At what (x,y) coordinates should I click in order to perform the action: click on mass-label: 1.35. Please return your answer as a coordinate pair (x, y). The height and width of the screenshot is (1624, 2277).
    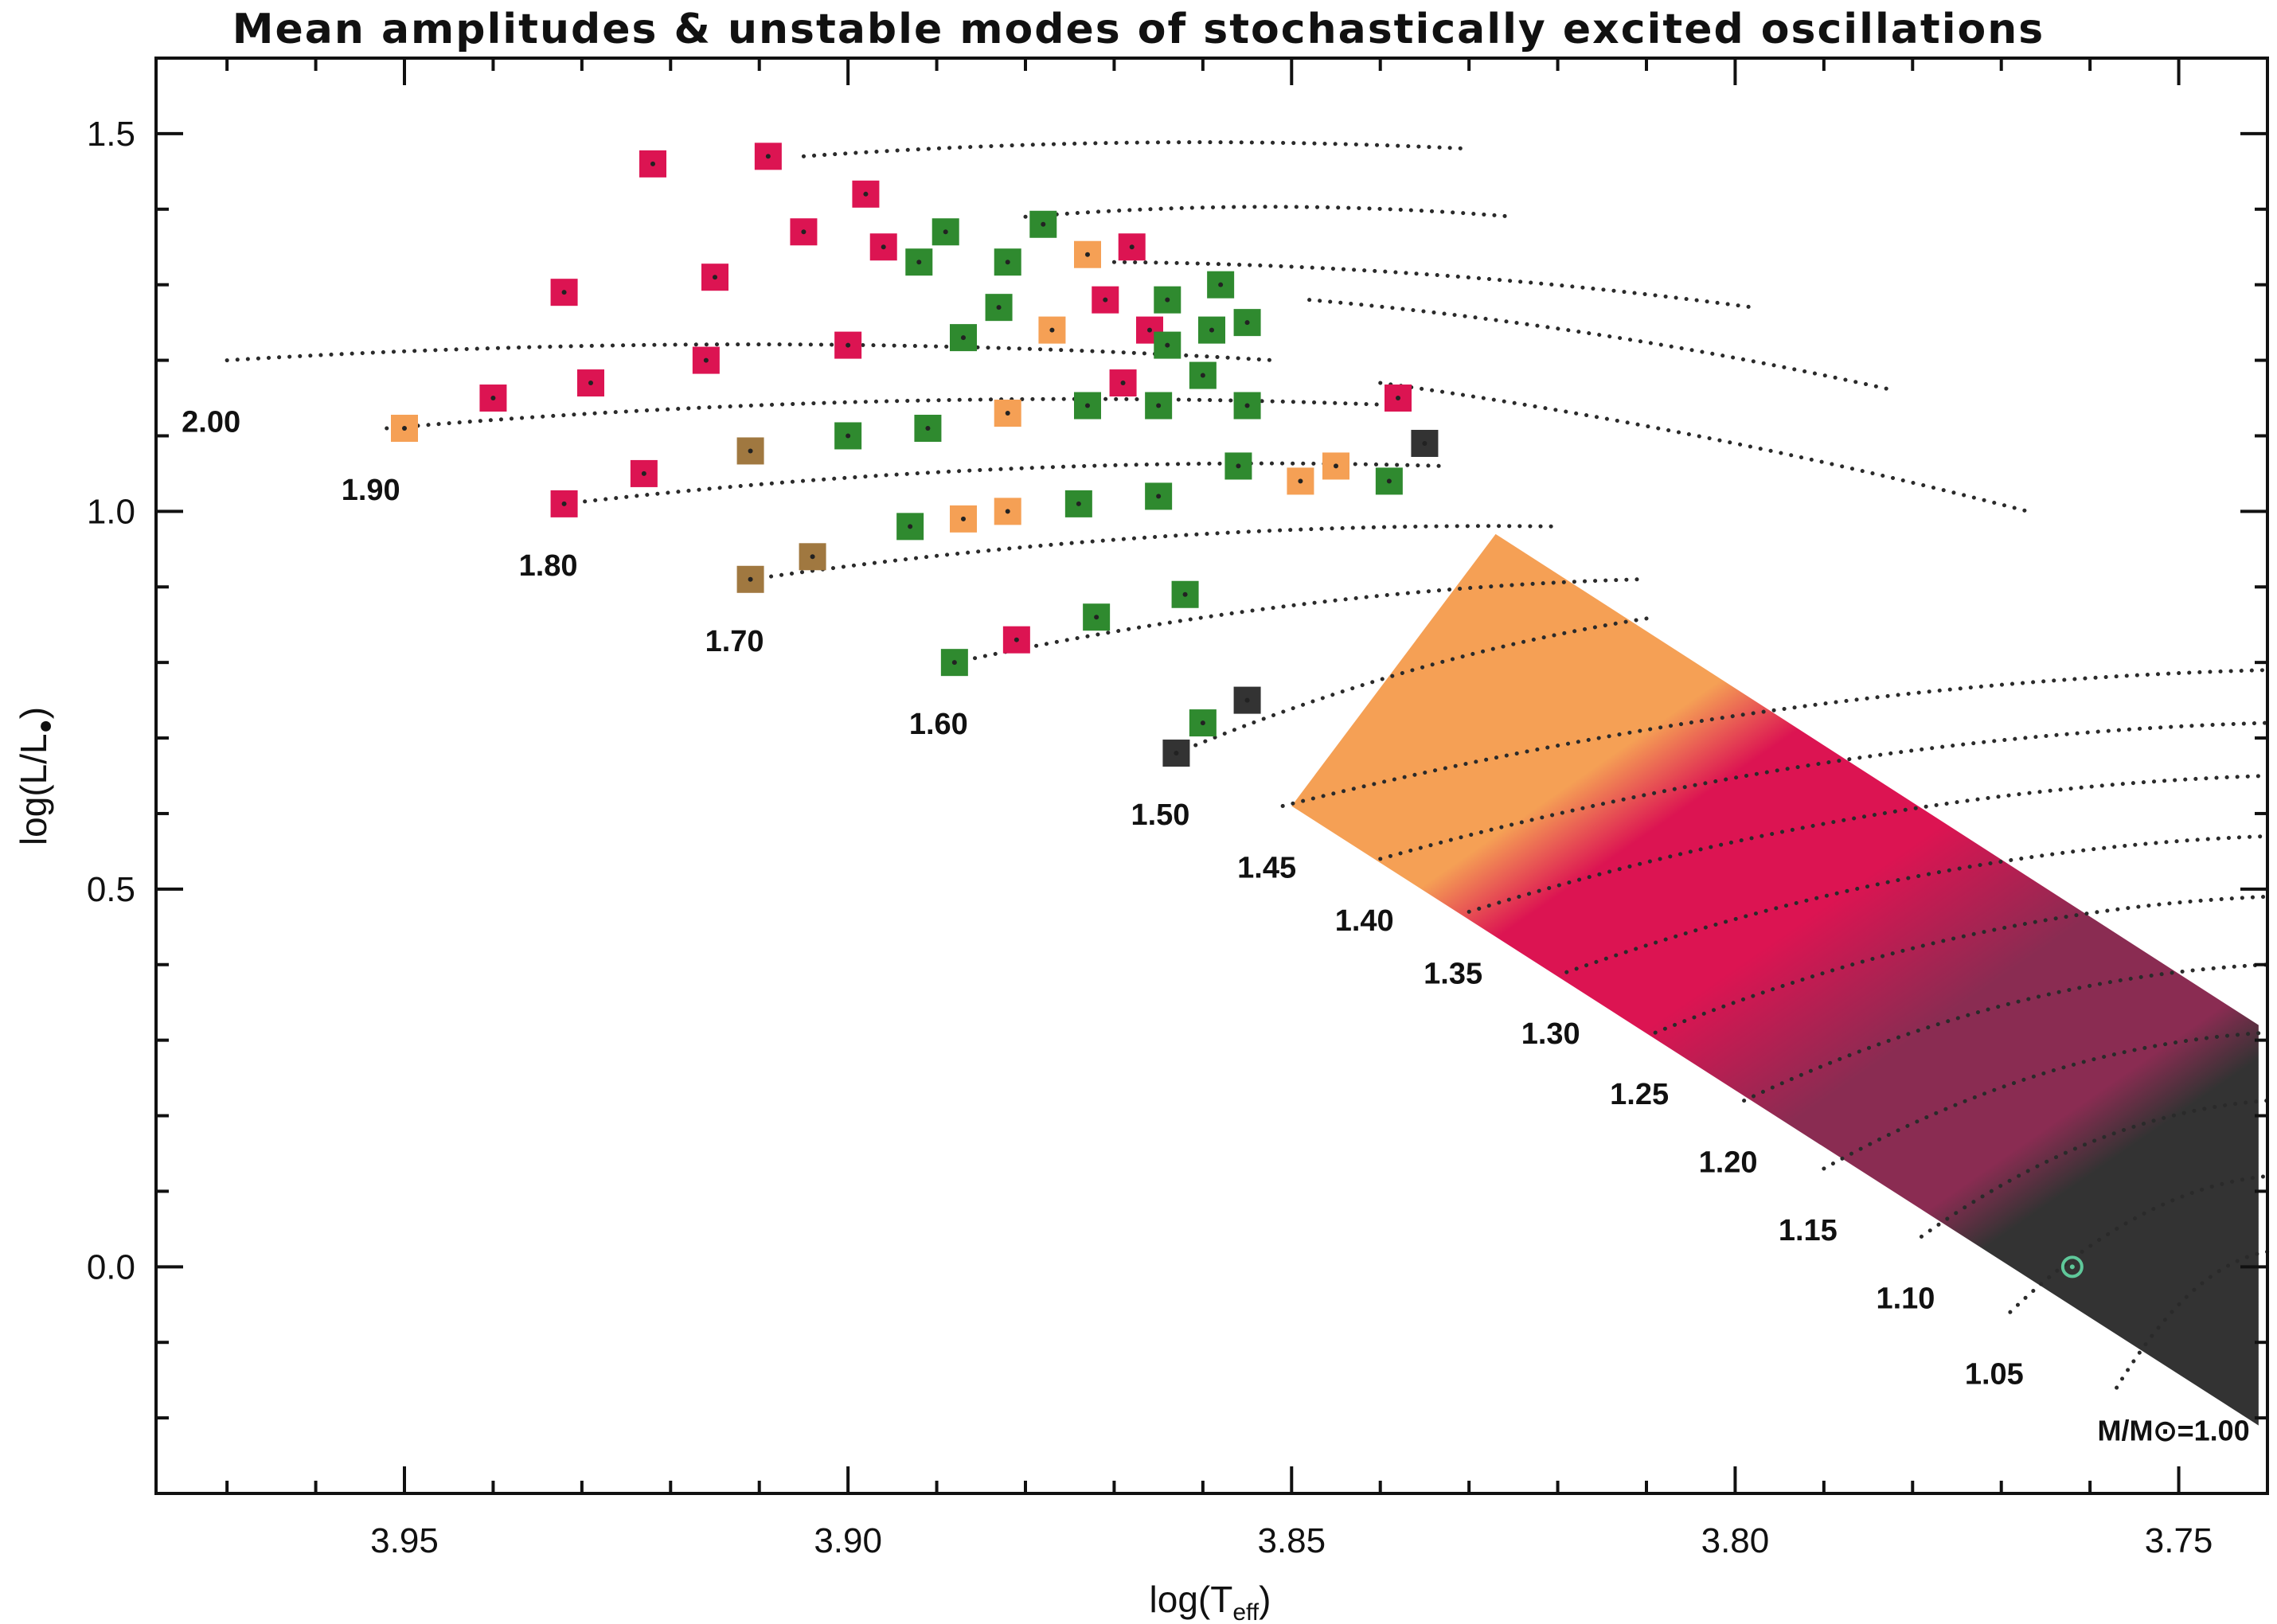
    Looking at the image, I should click on (1453, 973).